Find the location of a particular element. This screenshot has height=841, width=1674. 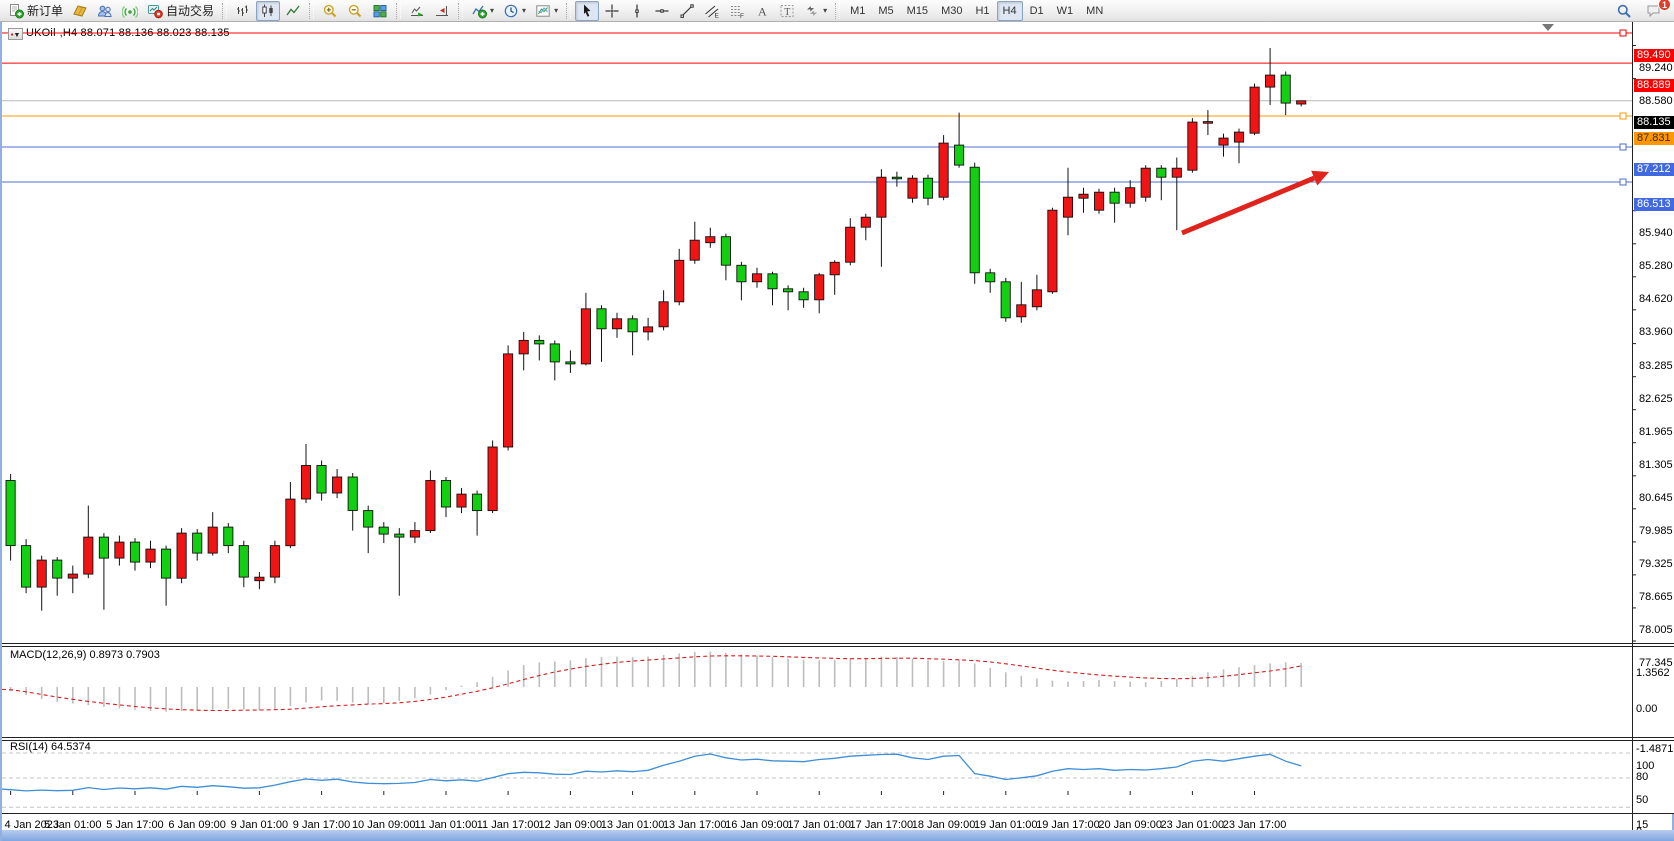

template-icon is located at coordinates (543, 11).